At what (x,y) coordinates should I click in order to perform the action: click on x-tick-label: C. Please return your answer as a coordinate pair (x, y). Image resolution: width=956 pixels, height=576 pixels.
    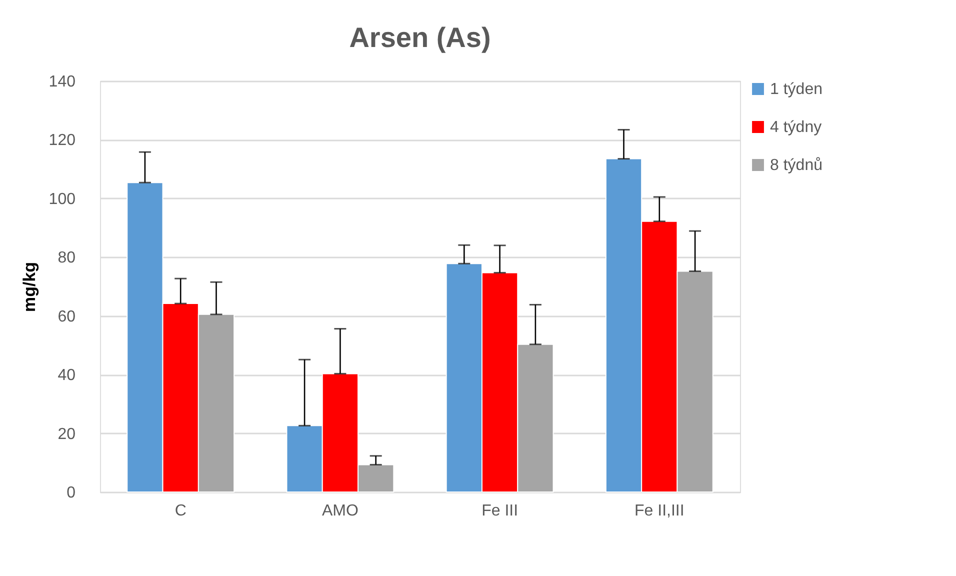
    Looking at the image, I should click on (180, 511).